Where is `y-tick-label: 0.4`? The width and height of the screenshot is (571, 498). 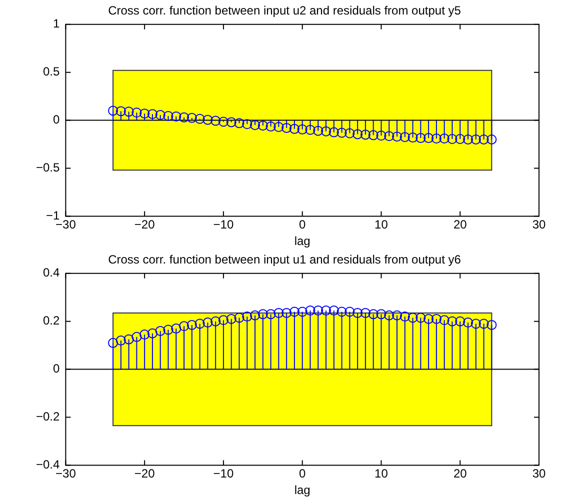
y-tick-label: 0.4 is located at coordinates (51, 273).